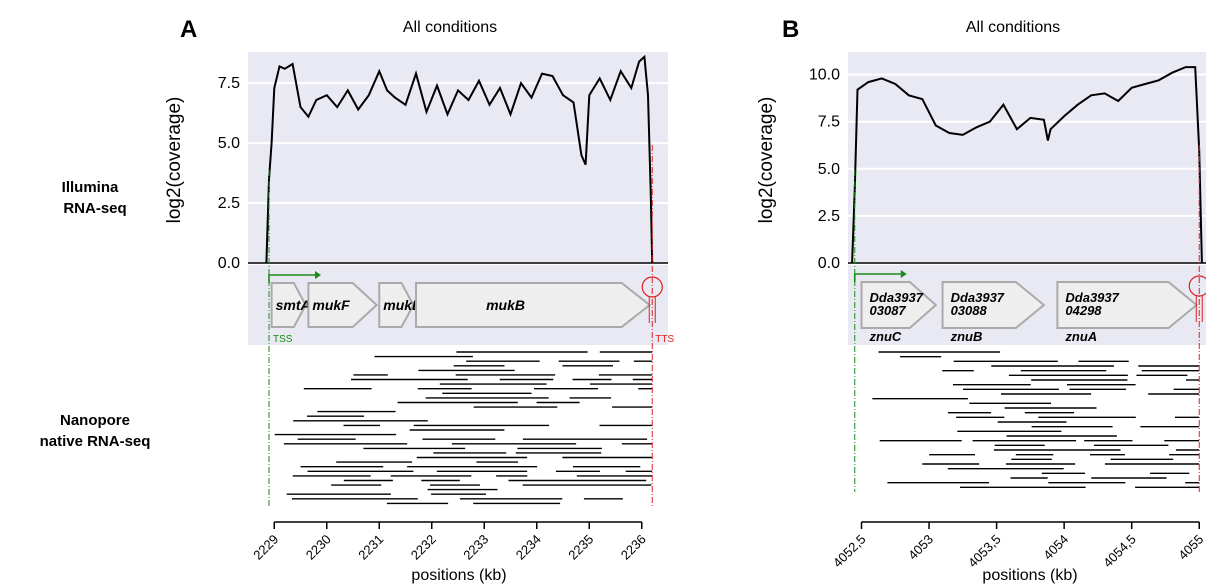 Image resolution: width=1206 pixels, height=585 pixels. I want to click on tts-label: TTS, so click(664, 339).